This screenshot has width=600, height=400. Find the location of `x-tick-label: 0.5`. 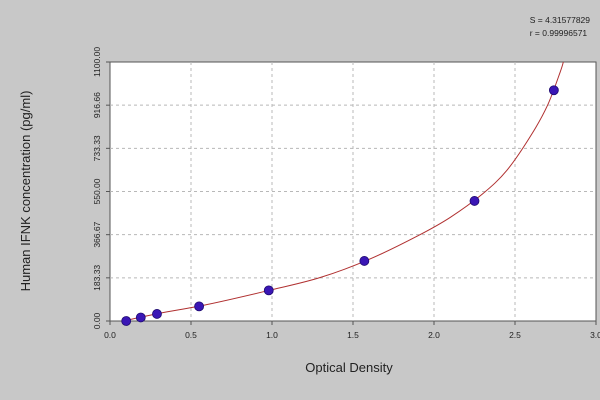

x-tick-label: 0.5 is located at coordinates (191, 335).